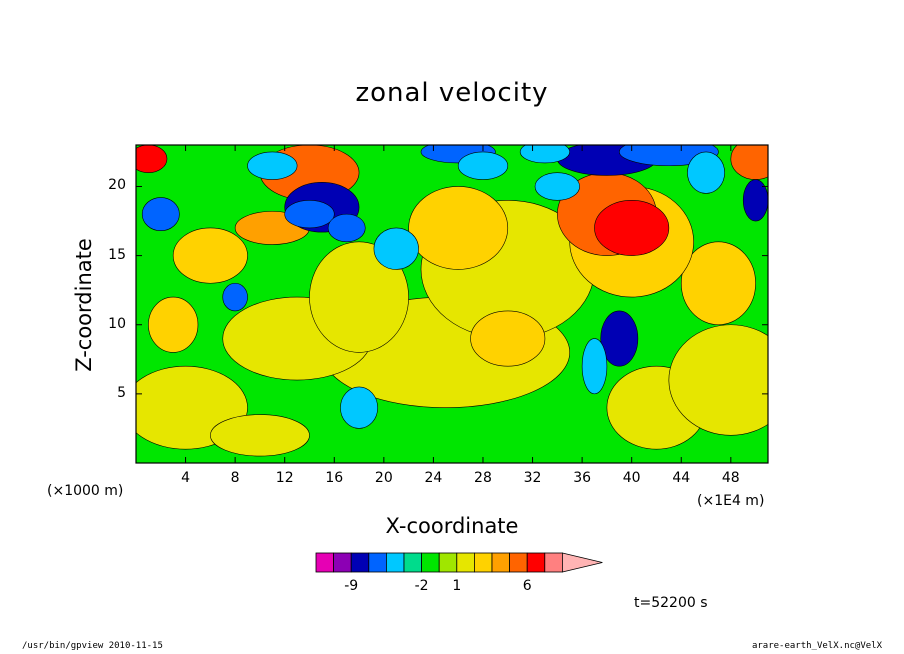 The width and height of the screenshot is (904, 654). I want to click on y-tick-label: 15, so click(117, 254).